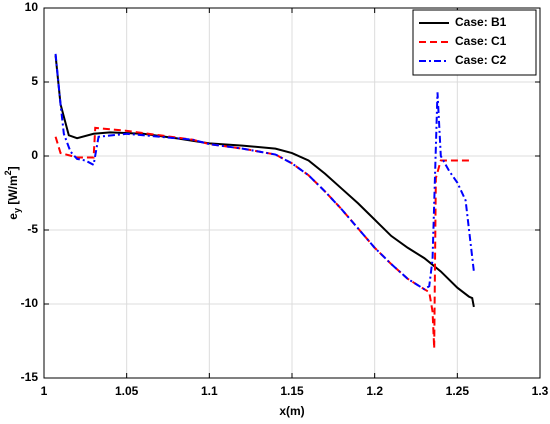  I want to click on y-tick-label: -15, so click(30, 377).